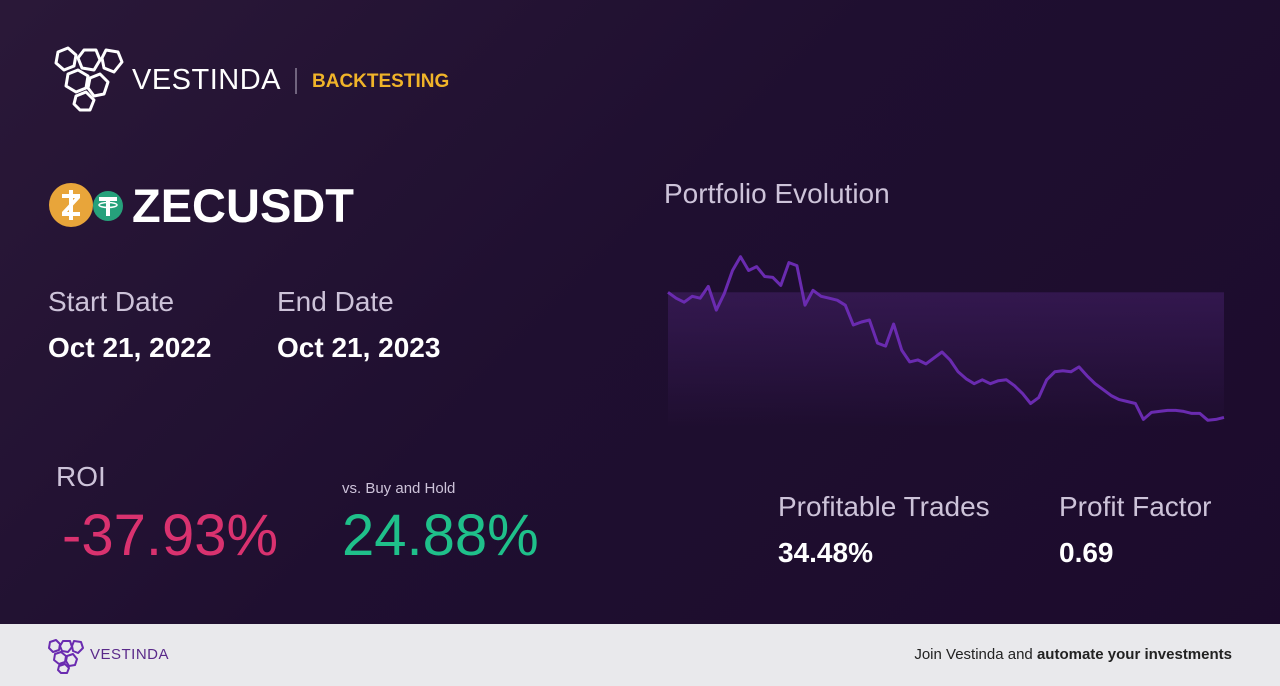 The image size is (1280, 686). I want to click on end-label: End Date, so click(335, 301).